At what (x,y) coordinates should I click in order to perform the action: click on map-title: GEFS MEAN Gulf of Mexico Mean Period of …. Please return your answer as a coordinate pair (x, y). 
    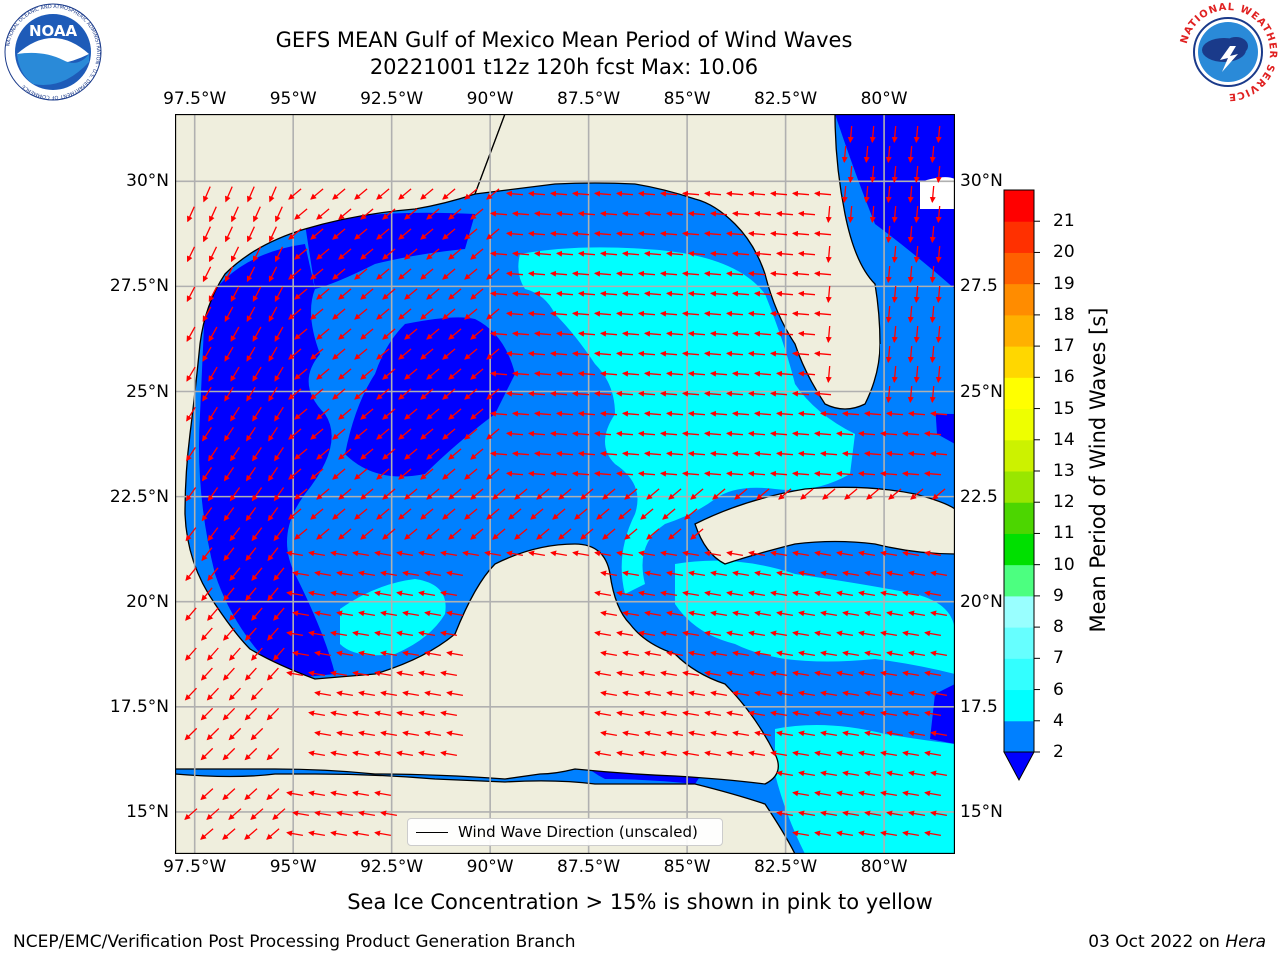
    Looking at the image, I should click on (564, 40).